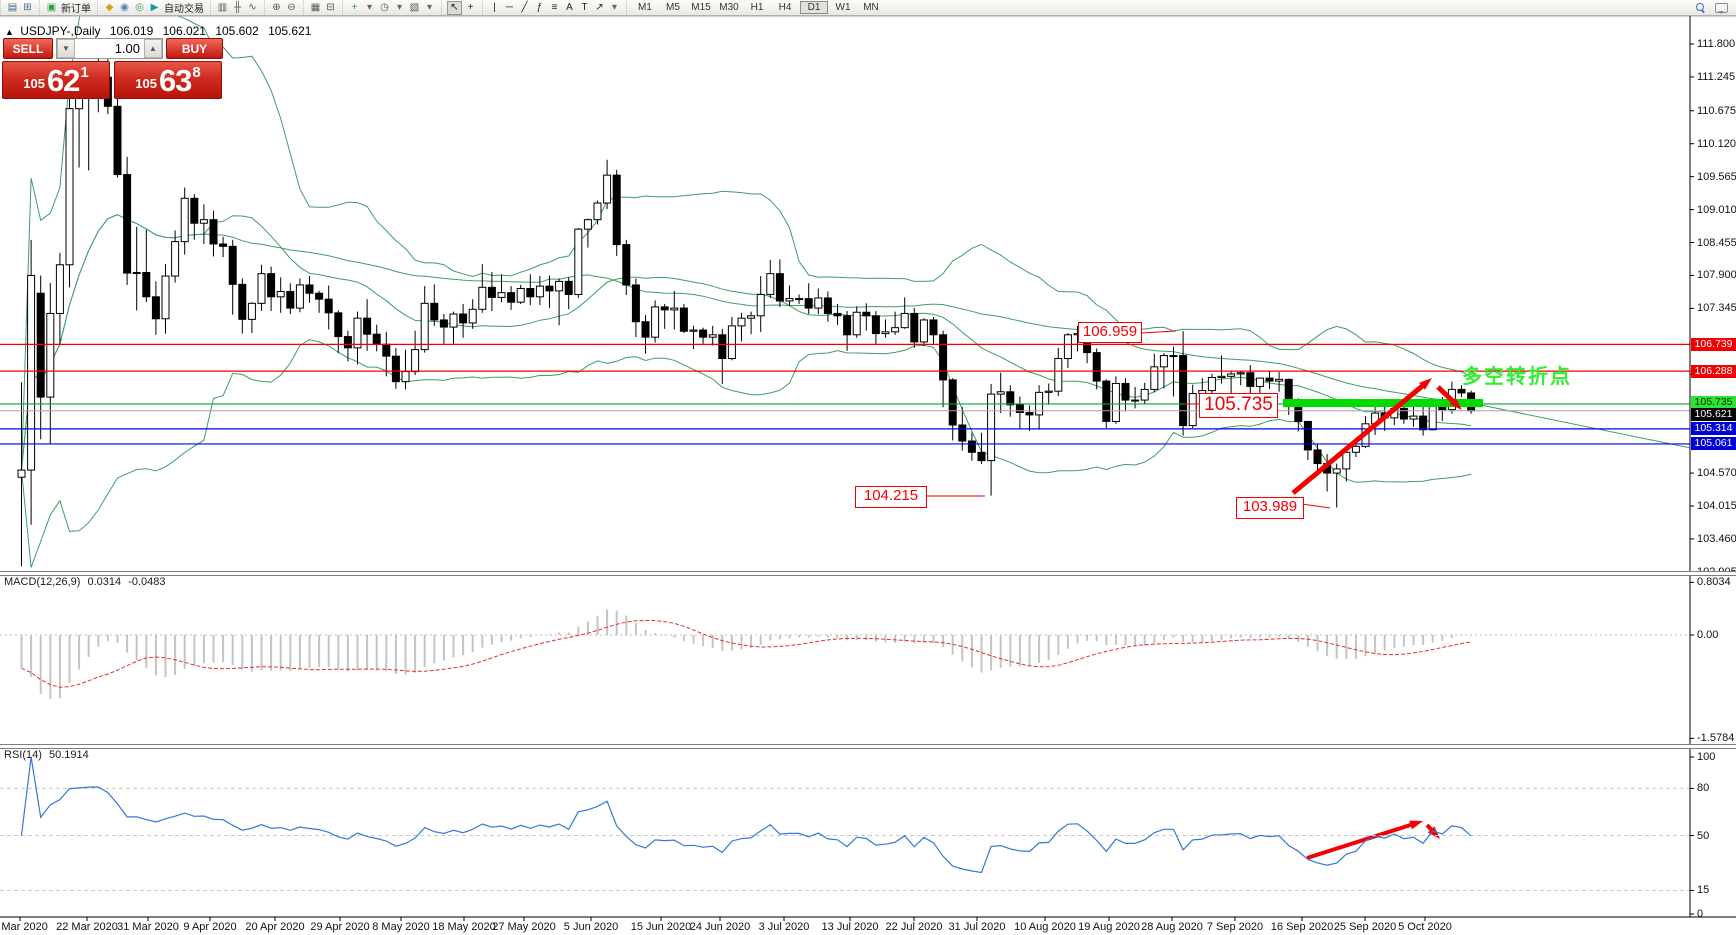 The image size is (1736, 935). What do you see at coordinates (509, 7) in the screenshot?
I see `horizontal-line-icon: ─` at bounding box center [509, 7].